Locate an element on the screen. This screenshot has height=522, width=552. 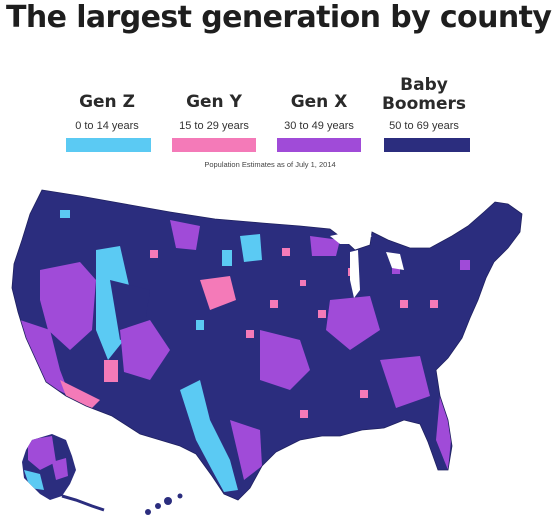
legend-range: 30 to 49 years is located at coordinates (319, 126).